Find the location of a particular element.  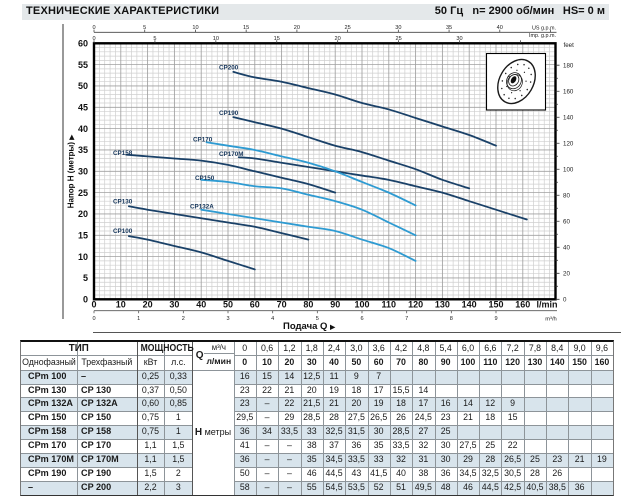

svg-text: 3 is located at coordinates (227, 319).